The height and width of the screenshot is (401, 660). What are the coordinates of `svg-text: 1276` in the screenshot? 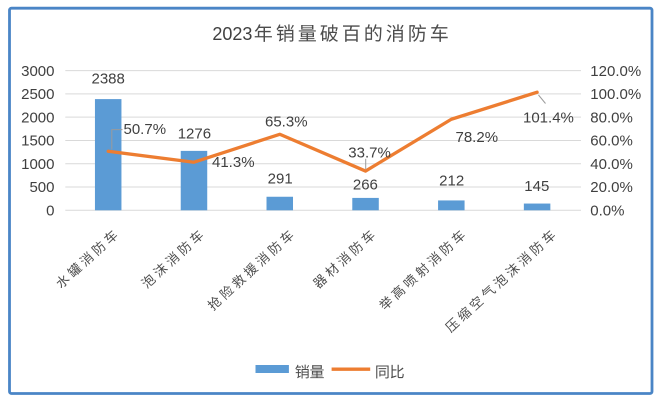 It's located at (194, 133).